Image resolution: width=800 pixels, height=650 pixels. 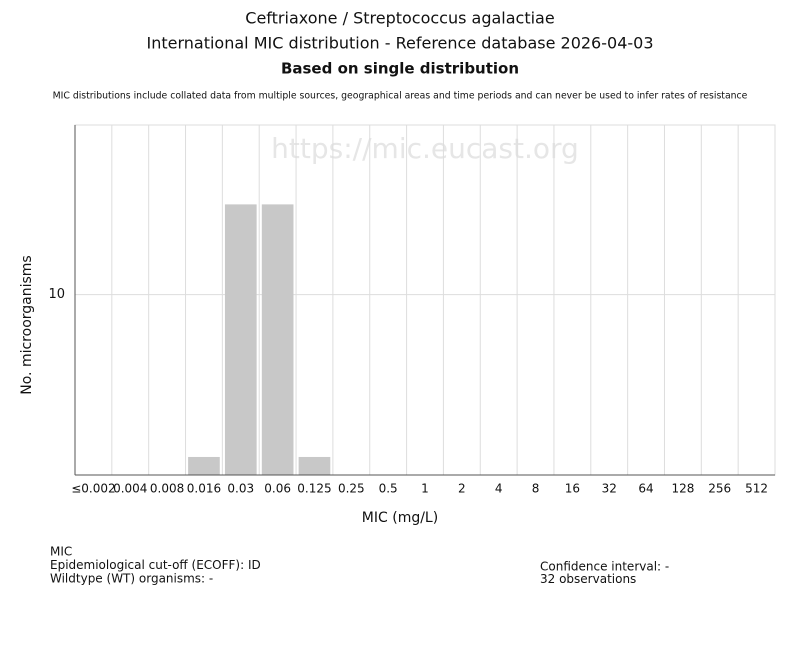 I want to click on footer-right-line: Confidence interval: -, so click(x=604, y=567).